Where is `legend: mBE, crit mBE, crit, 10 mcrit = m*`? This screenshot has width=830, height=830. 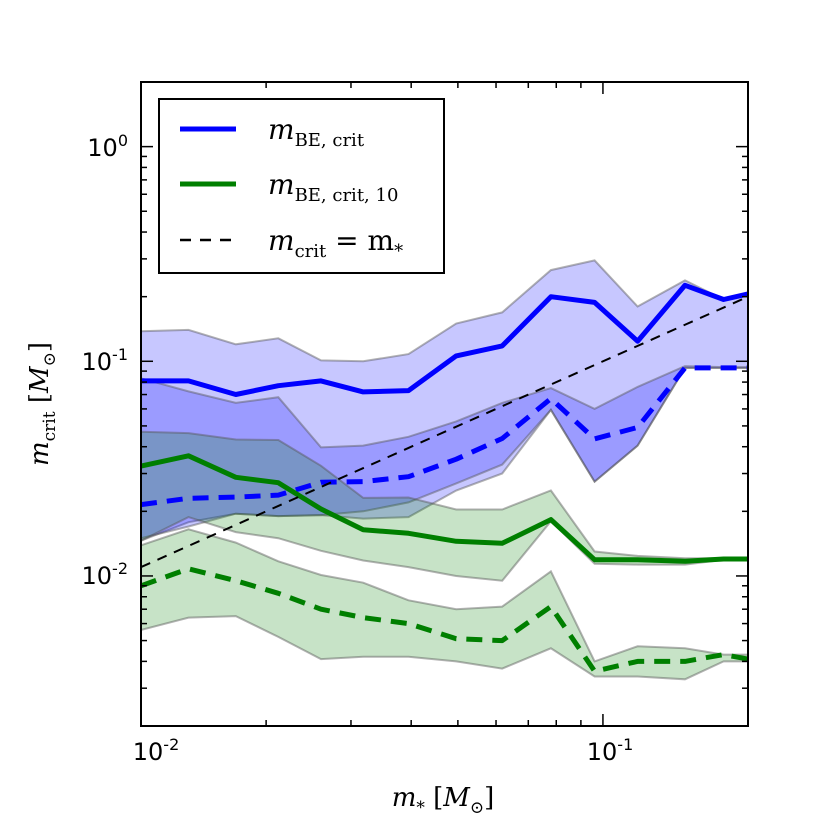
legend: mBE, crit mBE, crit, 10 mcrit = m* is located at coordinates (301, 186).